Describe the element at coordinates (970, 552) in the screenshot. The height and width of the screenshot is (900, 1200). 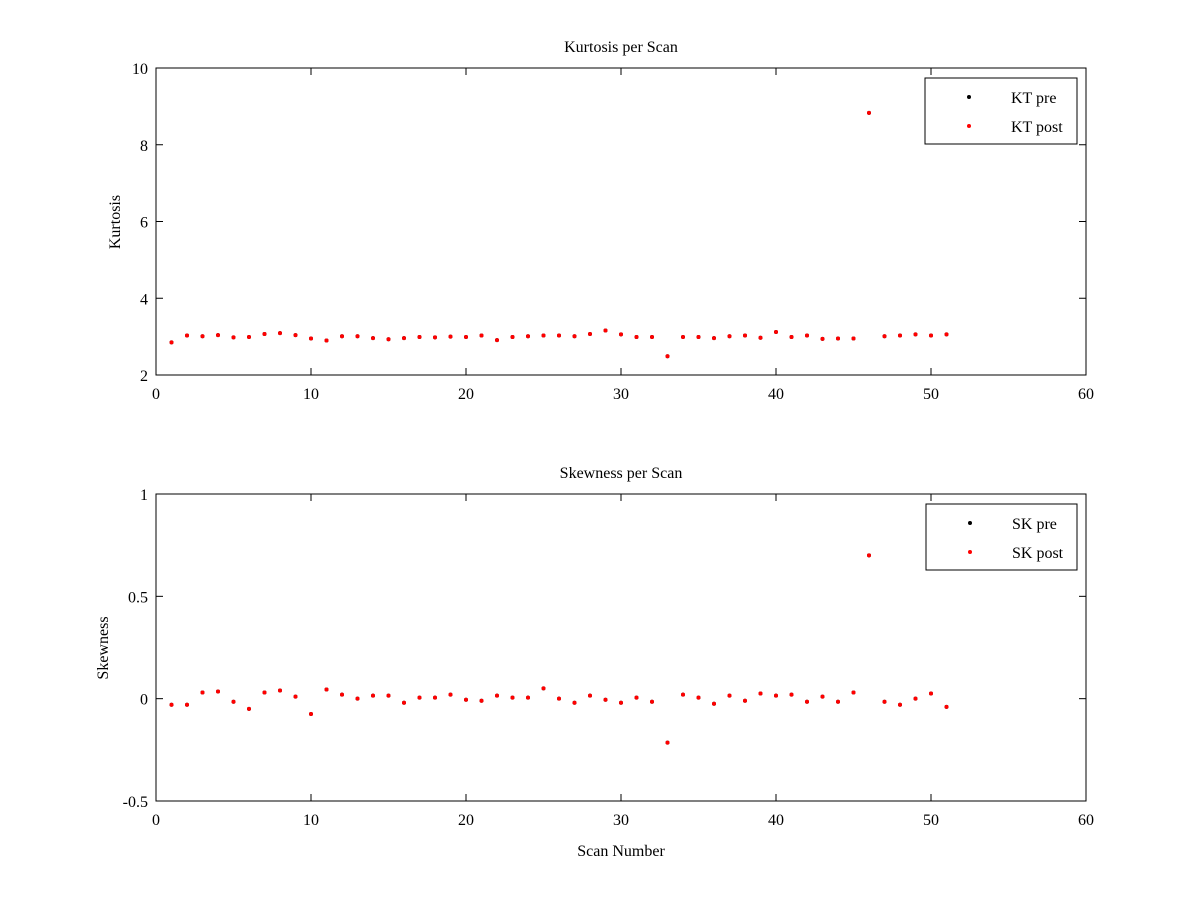
I see `legend-marker-sk-post` at that location.